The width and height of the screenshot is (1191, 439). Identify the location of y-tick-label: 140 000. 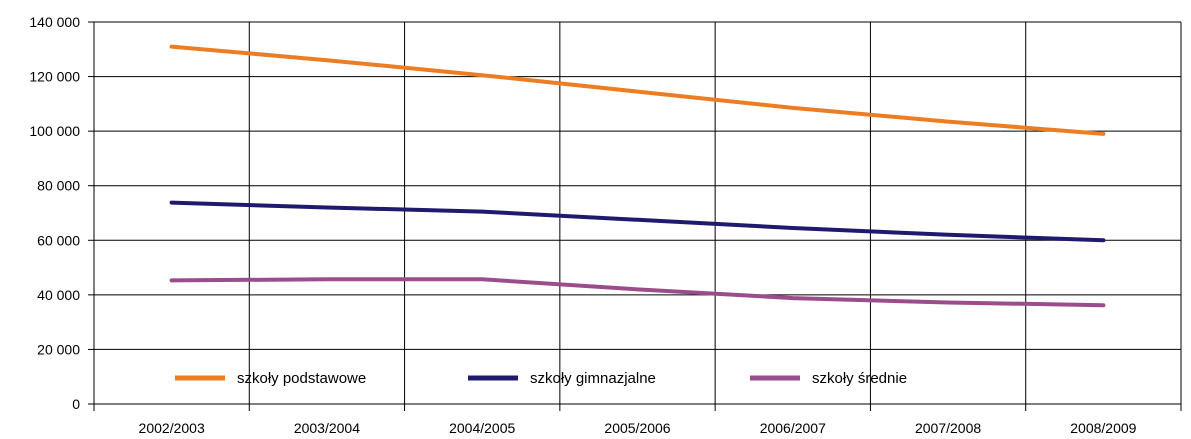
(54, 22).